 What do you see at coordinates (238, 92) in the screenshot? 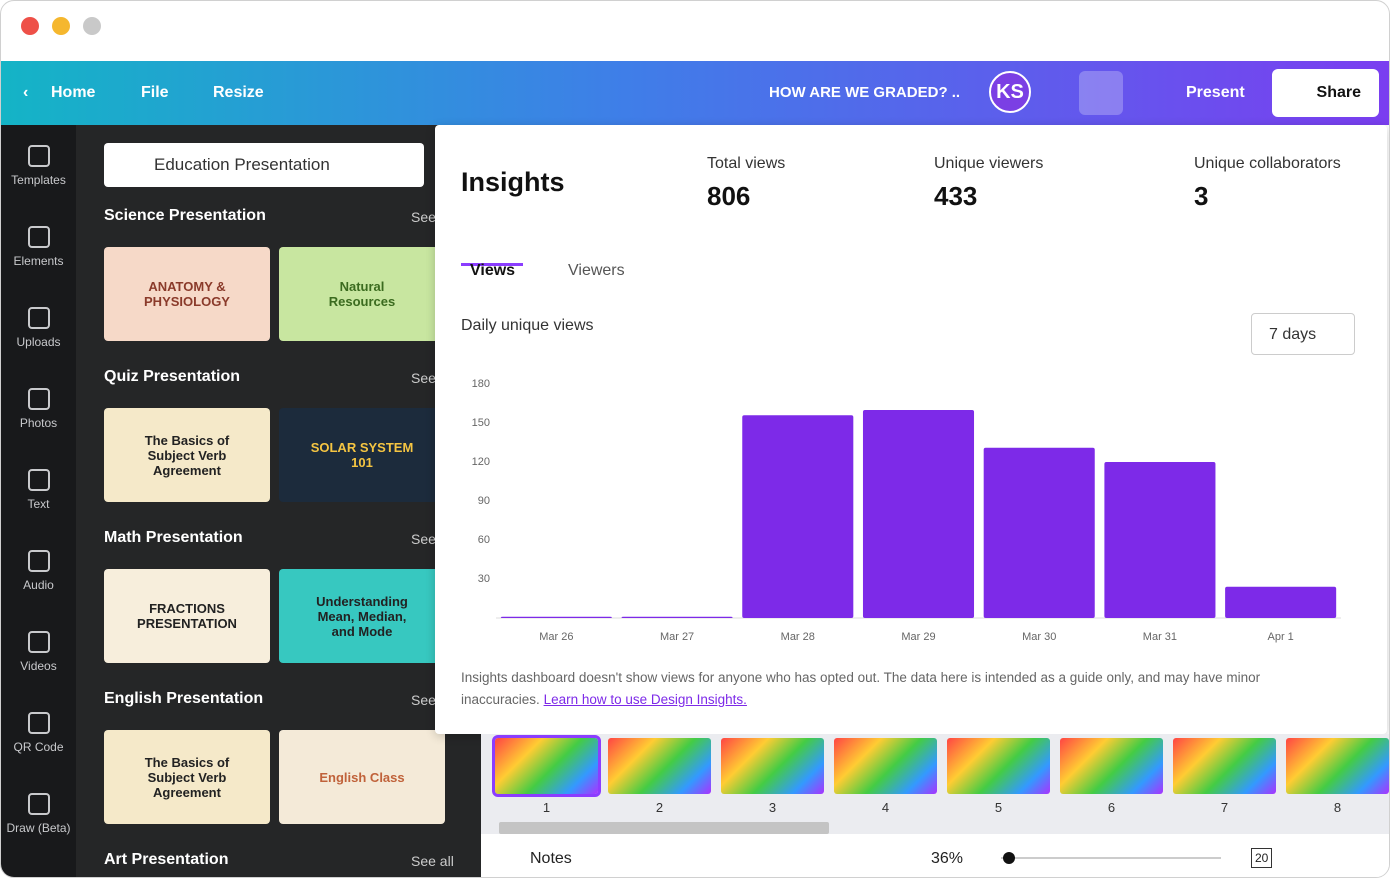
I see `resize-menu: Resize` at bounding box center [238, 92].